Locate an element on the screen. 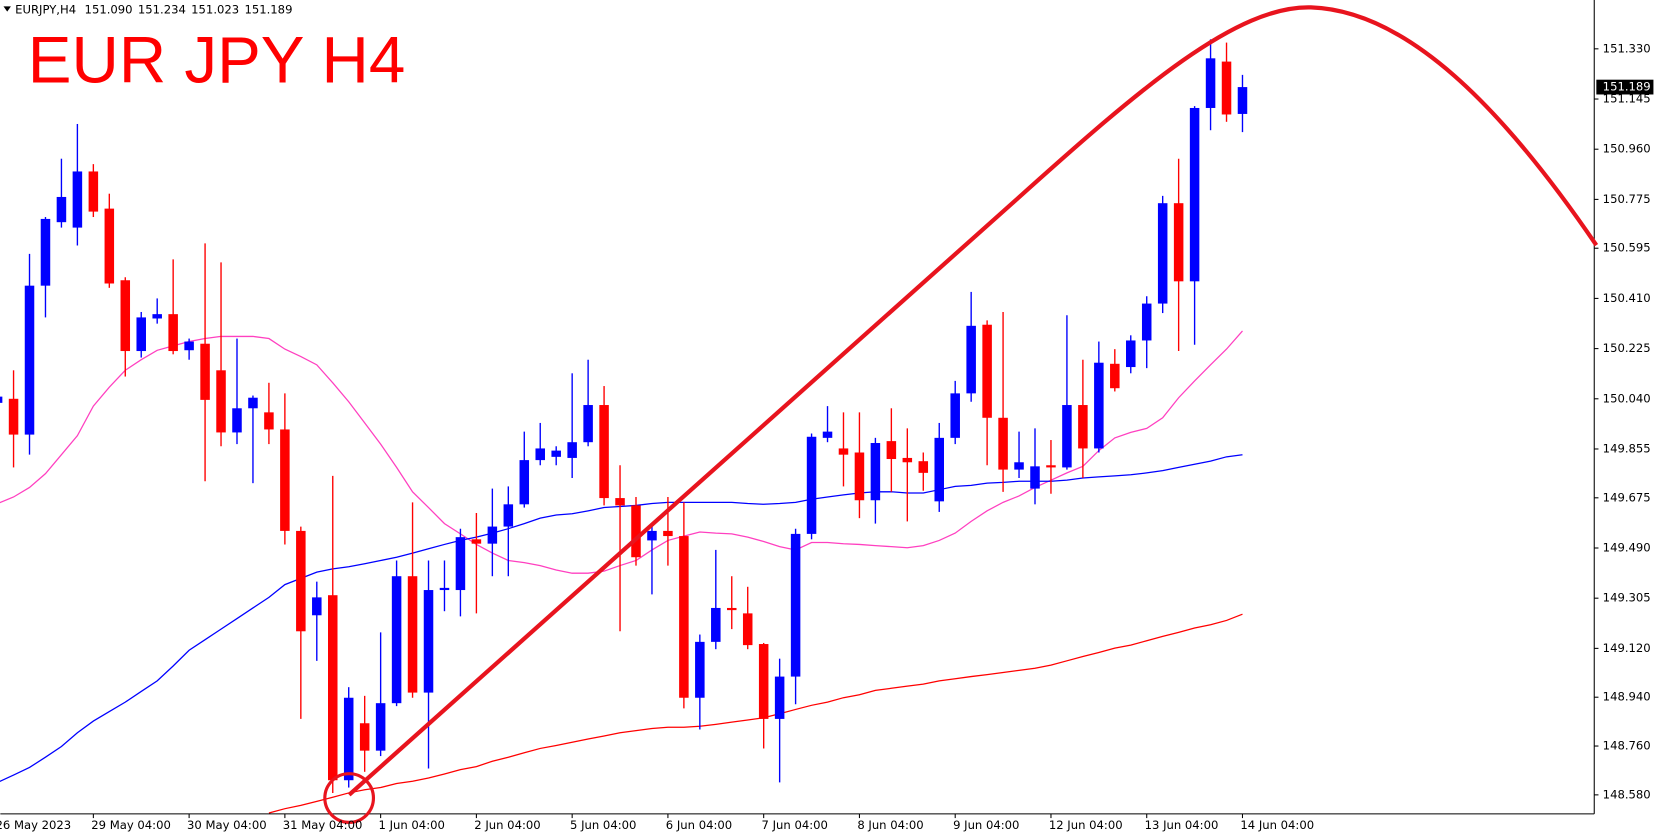 The width and height of the screenshot is (1658, 835). last-price-label: 151.189 is located at coordinates (1627, 87).